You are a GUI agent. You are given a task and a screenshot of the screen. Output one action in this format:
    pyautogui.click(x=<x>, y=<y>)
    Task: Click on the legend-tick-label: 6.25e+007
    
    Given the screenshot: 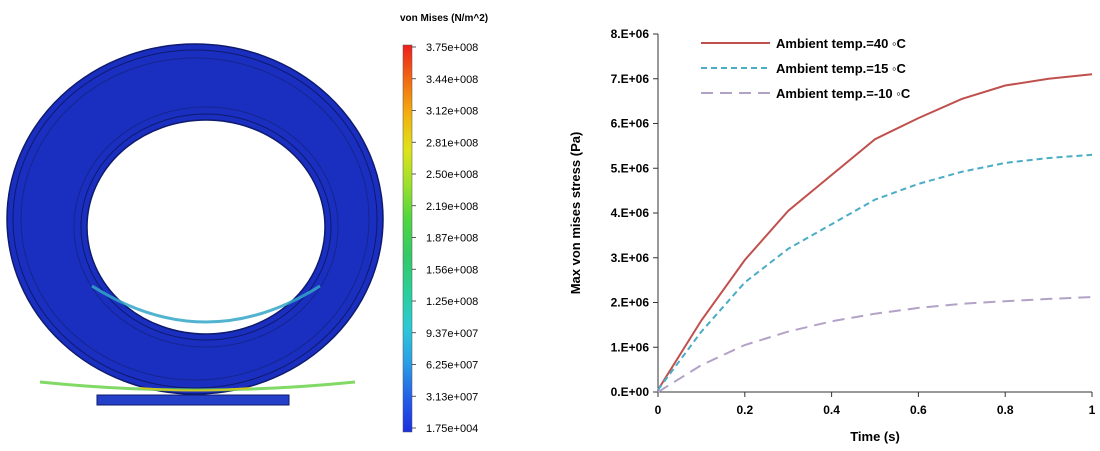 What is the action you would take?
    pyautogui.click(x=452, y=366)
    